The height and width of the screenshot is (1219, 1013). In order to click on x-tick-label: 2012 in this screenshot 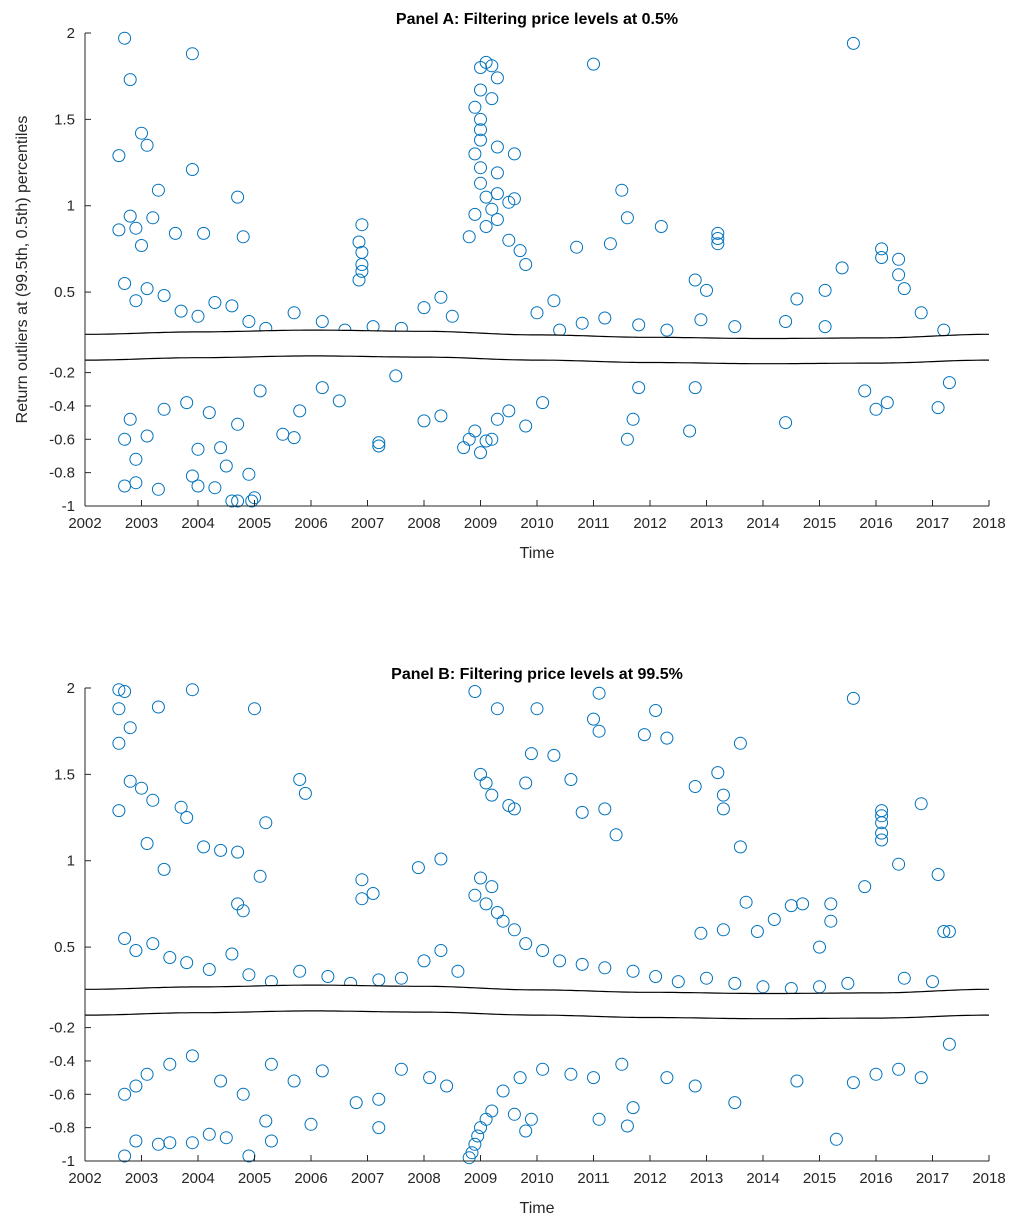, I will do `click(649, 1178)`.